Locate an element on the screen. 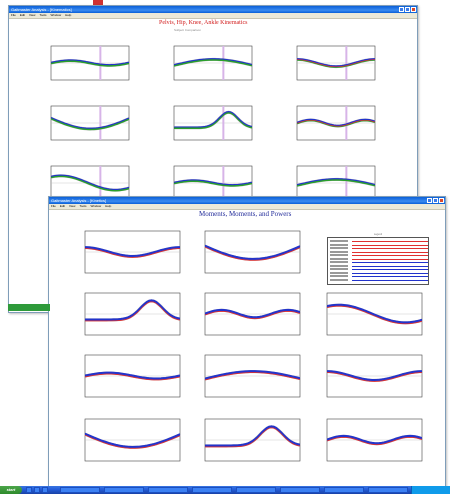 This screenshot has width=450, height=494. back-window-menubar: File Edit View Tools Window Help is located at coordinates (213, 16).